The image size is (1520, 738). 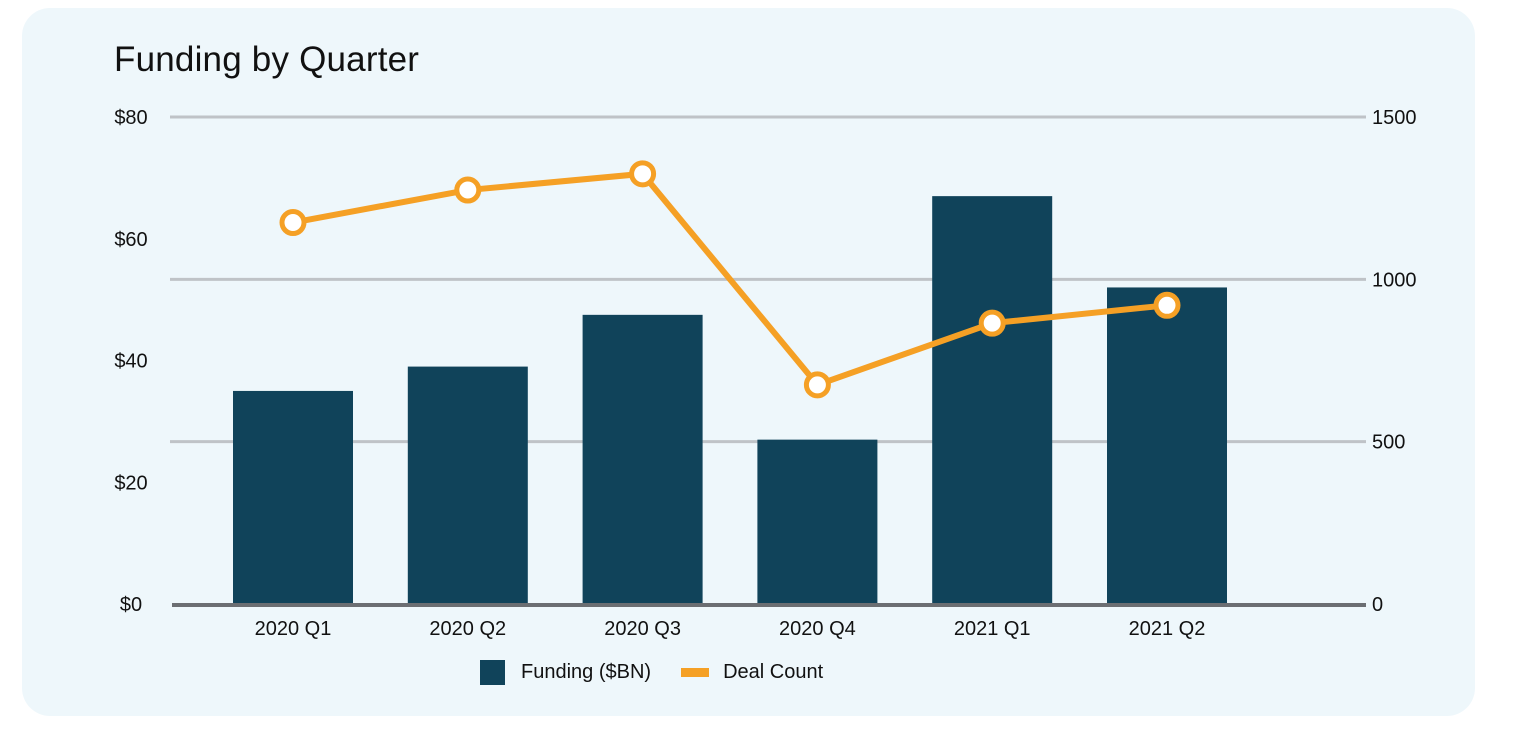 What do you see at coordinates (267, 59) in the screenshot?
I see `chart-title: Funding by Quarter` at bounding box center [267, 59].